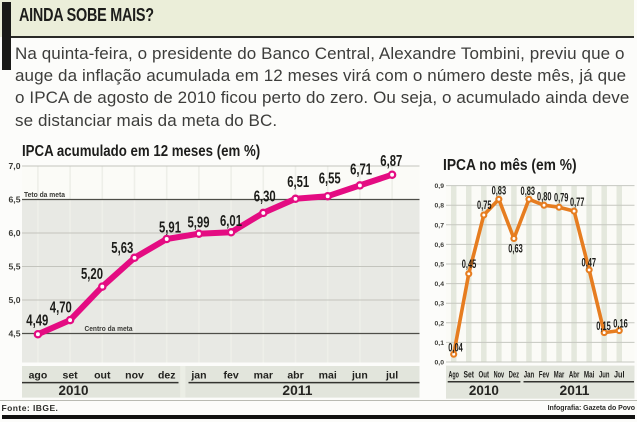  What do you see at coordinates (109, 328) in the screenshot?
I see `svg-text: Centro da meta` at bounding box center [109, 328].